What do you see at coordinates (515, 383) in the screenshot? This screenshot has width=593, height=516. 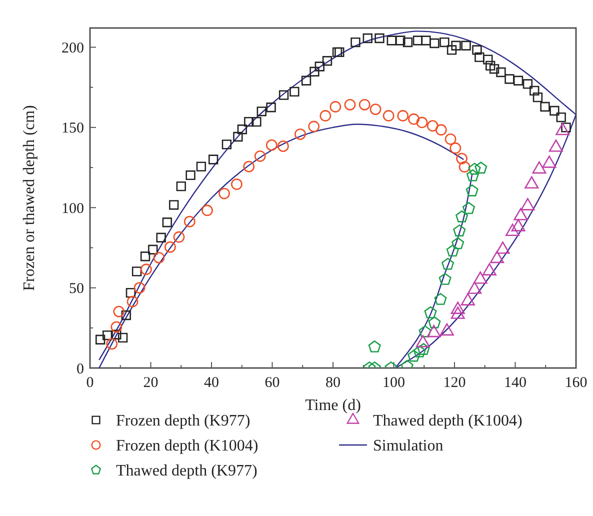 I see `x-tick-label: 140` at bounding box center [515, 383].